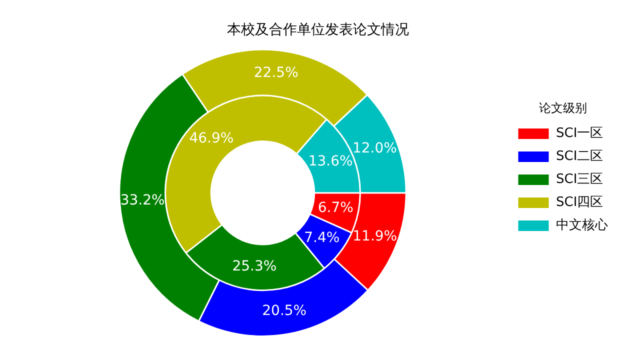  I want to click on data-label: 33.2%, so click(142, 200).